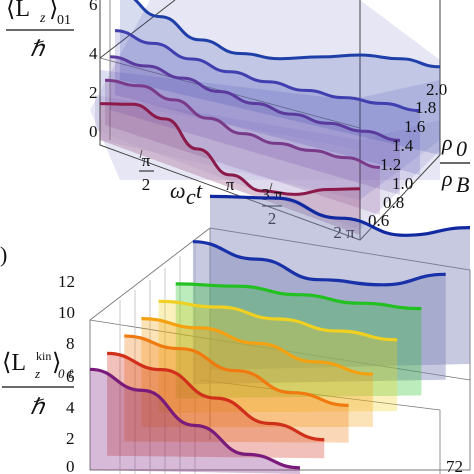 This screenshot has height=474, width=474. I want to click on bottom-ylabel-index: 0 ℓ, so click(66, 373).